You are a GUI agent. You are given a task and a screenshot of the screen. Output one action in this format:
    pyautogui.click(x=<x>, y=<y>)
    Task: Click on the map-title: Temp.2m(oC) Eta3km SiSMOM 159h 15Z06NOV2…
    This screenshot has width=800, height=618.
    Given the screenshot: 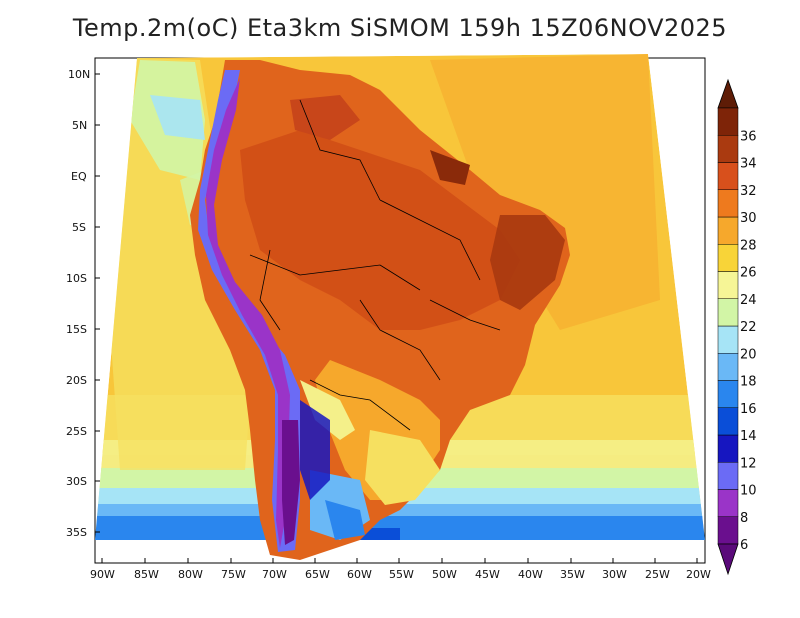 What is the action you would take?
    pyautogui.click(x=400, y=28)
    